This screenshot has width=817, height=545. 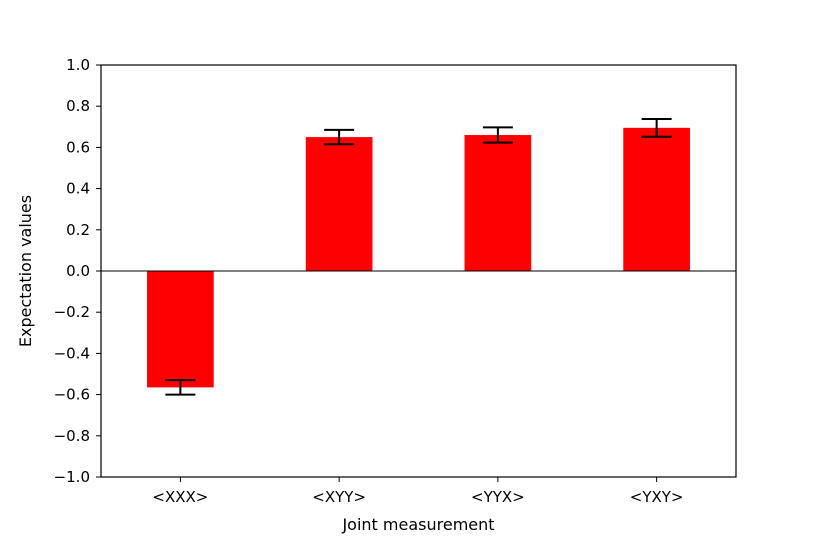 What do you see at coordinates (498, 497) in the screenshot?
I see `x-tick-label: <YYX>` at bounding box center [498, 497].